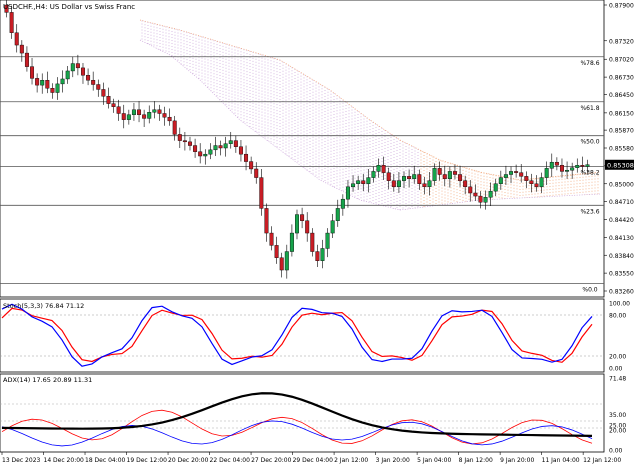 The height and width of the screenshot is (465, 639). Describe the element at coordinates (617, 425) in the screenshot. I see `adx-axis-label: 25.00` at that location.